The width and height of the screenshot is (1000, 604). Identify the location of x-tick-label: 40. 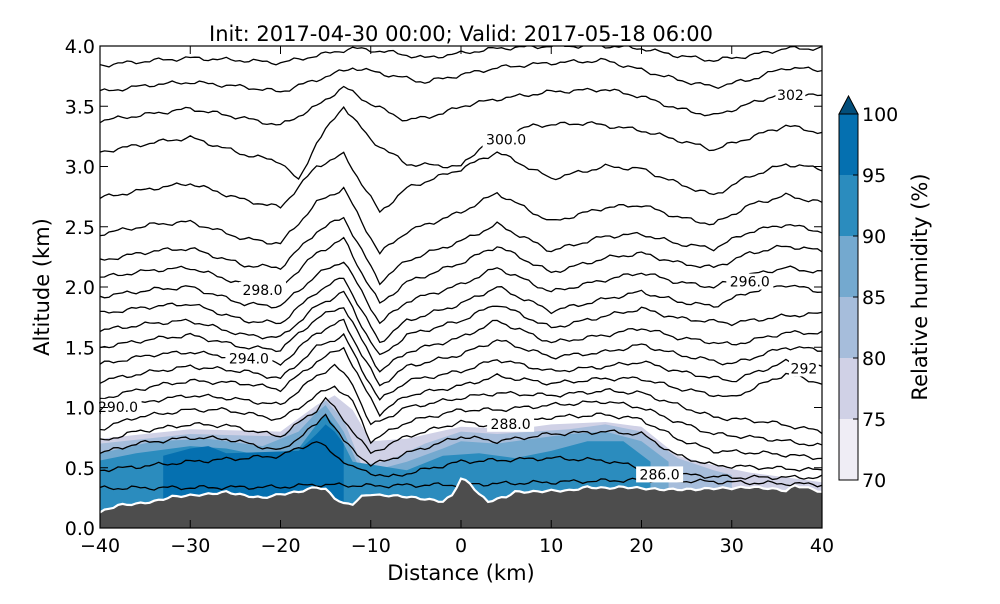
(822, 546).